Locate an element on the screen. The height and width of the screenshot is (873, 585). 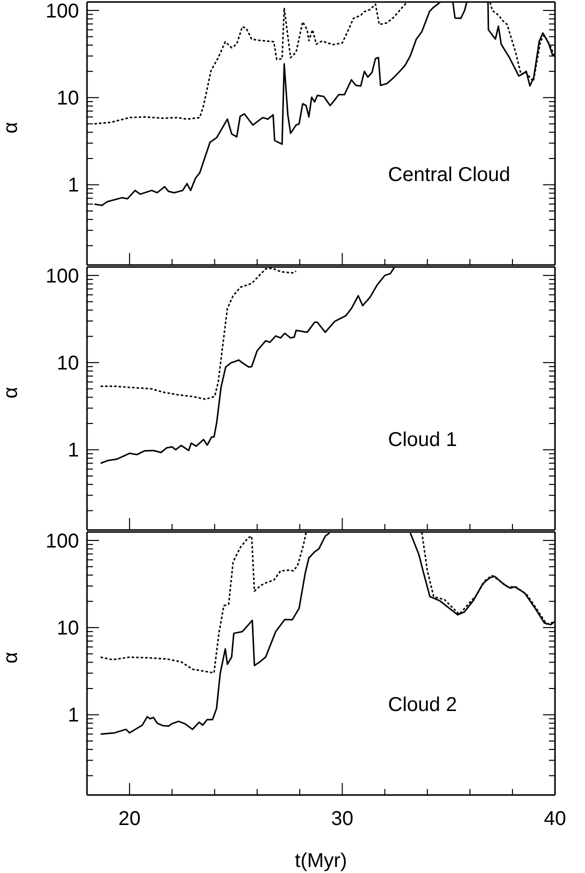
annotation: Central Cloud is located at coordinates (449, 175).